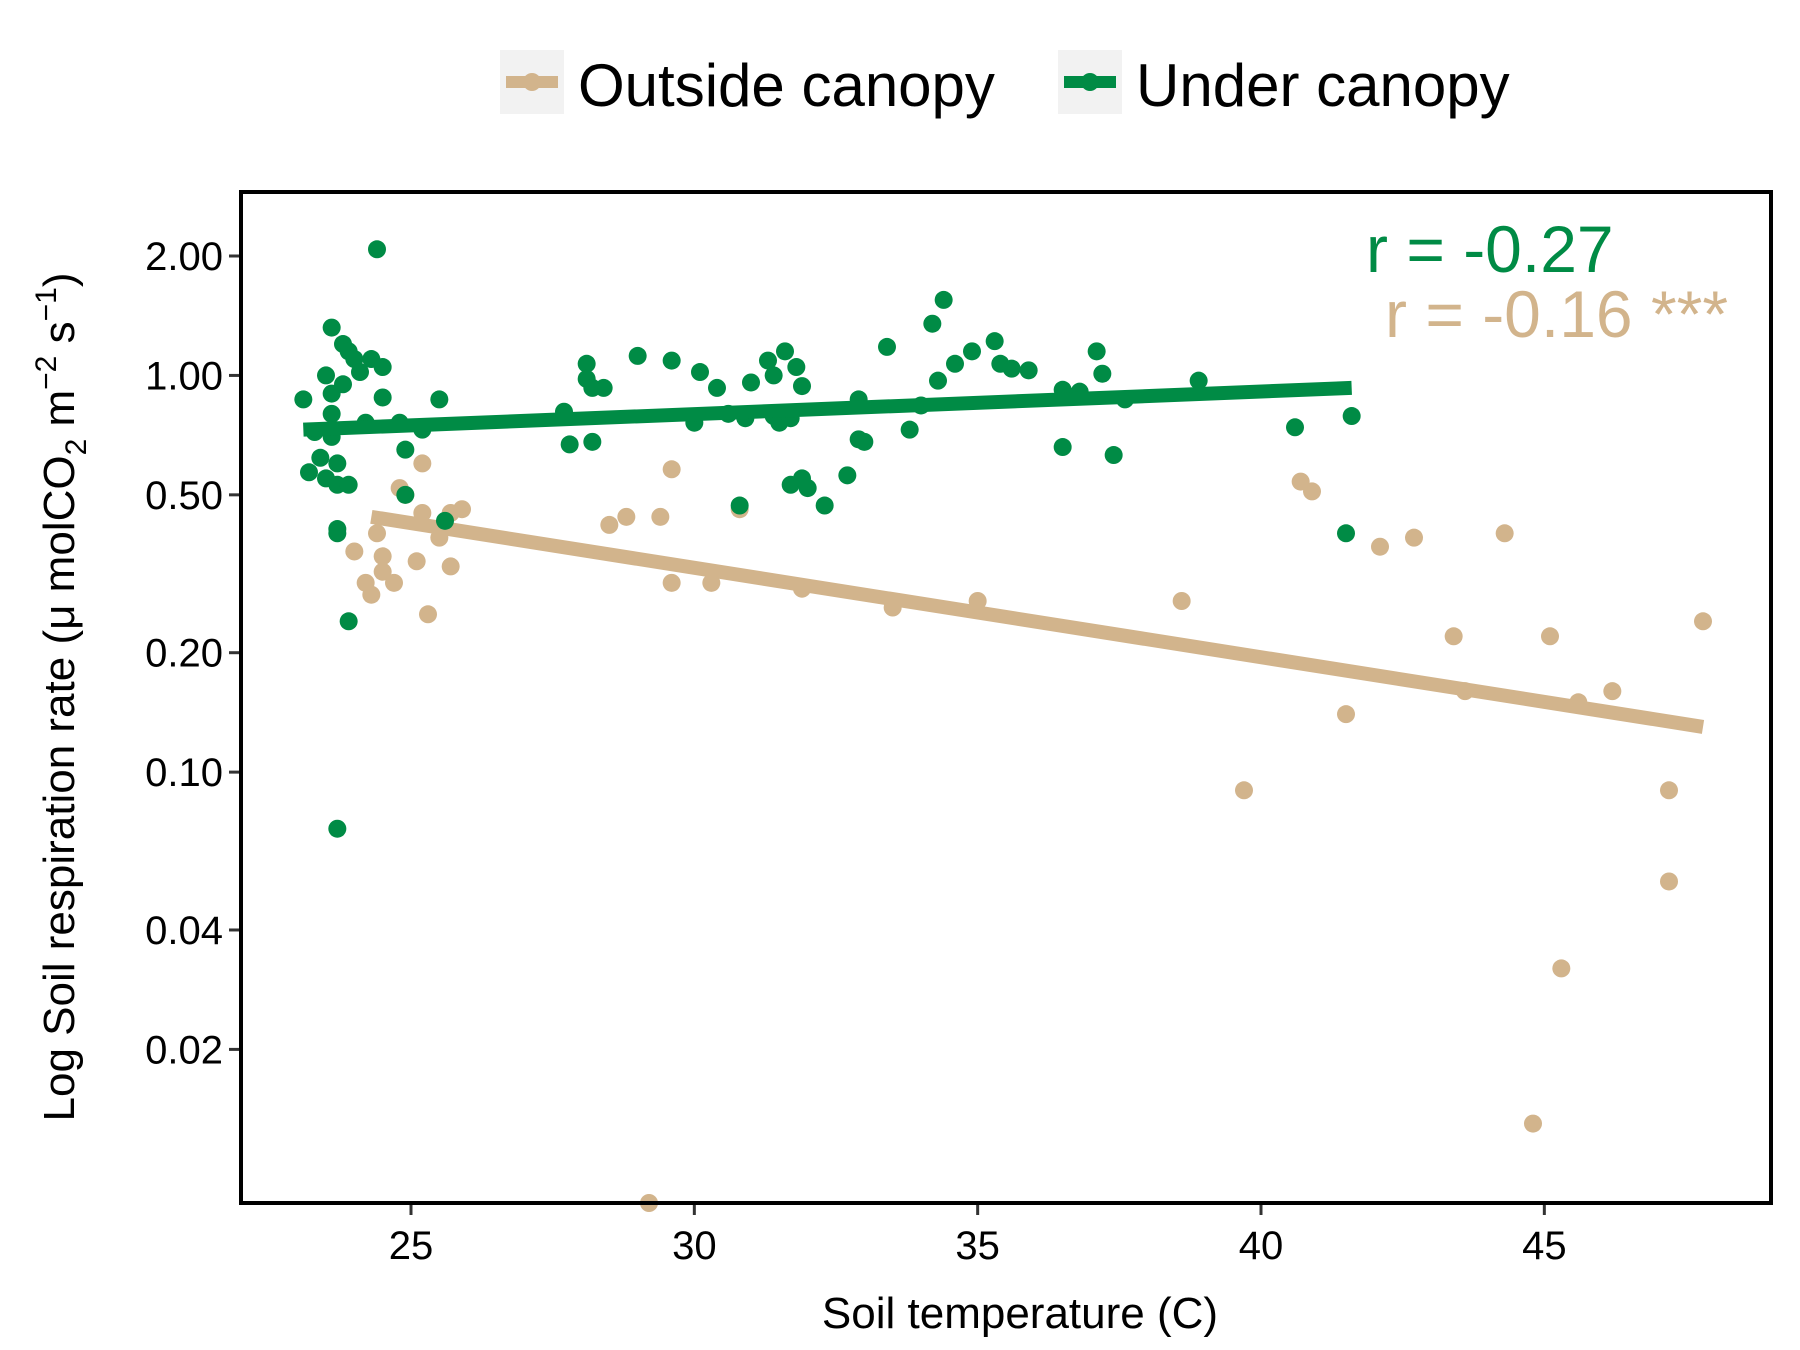  Describe the element at coordinates (184, 931) in the screenshot. I see `y-tick-label: 0.04` at that location.